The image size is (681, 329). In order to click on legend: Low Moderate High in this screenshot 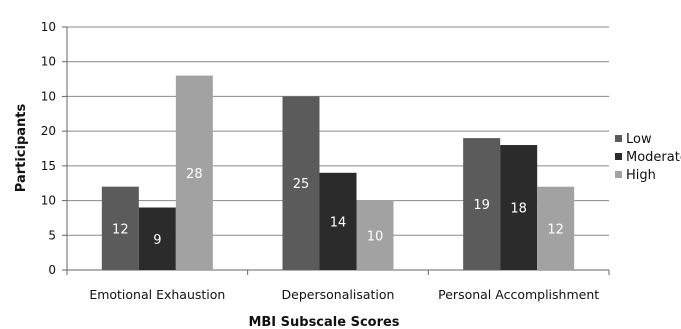, I will do `click(648, 157)`.